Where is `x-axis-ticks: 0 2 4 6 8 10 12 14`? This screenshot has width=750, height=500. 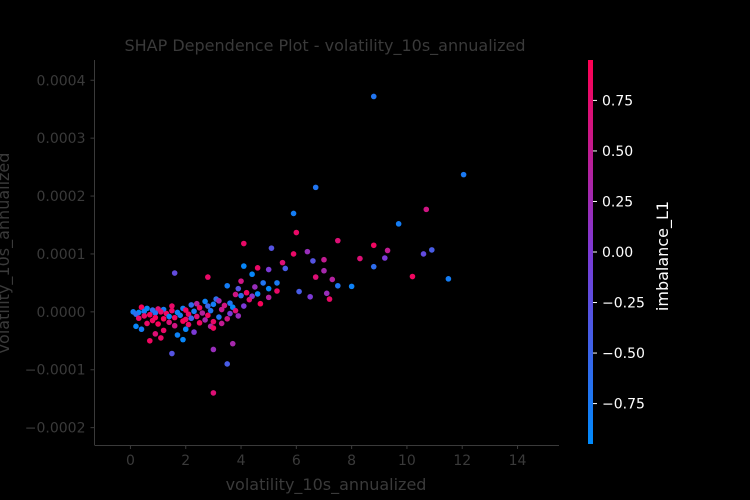 x-axis-ticks: 0 2 4 6 8 10 12 14 is located at coordinates (326, 457).